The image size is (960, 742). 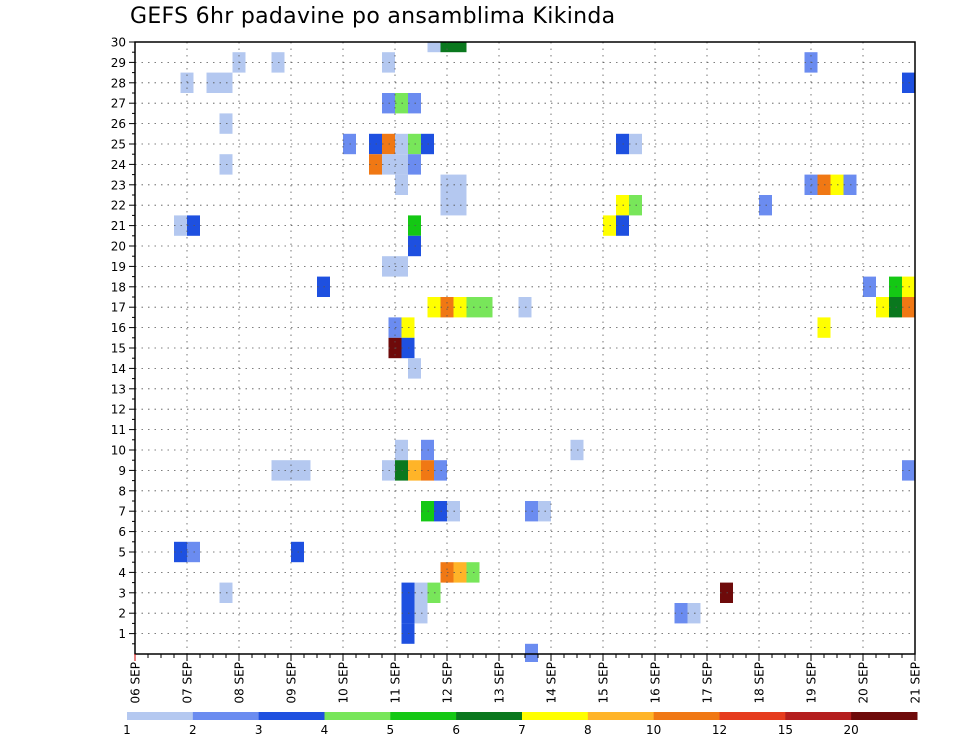 I want to click on y-tick-label: 26, so click(x=118, y=124).